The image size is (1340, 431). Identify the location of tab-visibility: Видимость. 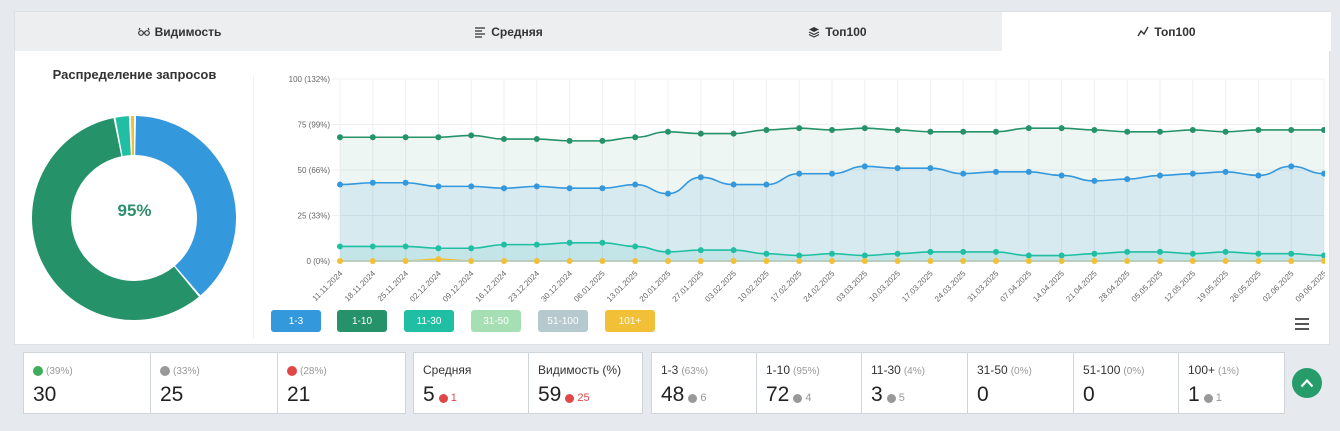
(179, 31).